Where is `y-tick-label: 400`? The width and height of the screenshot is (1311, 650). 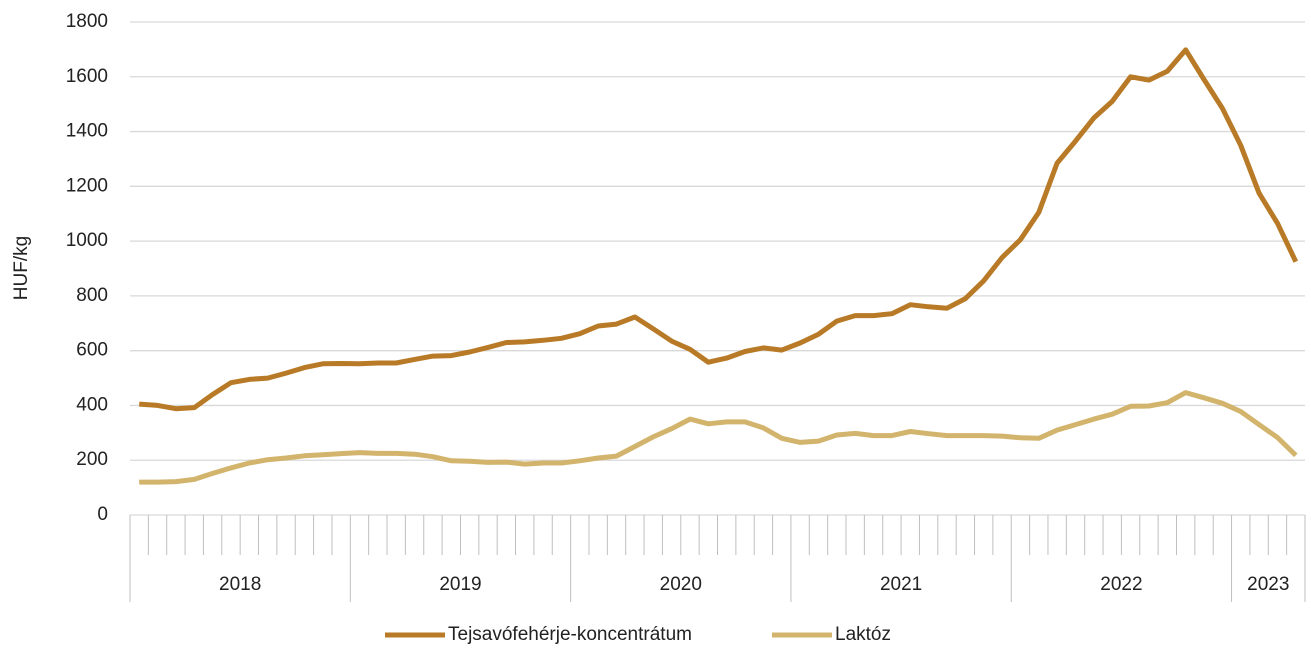
y-tick-label: 400 is located at coordinates (92, 404).